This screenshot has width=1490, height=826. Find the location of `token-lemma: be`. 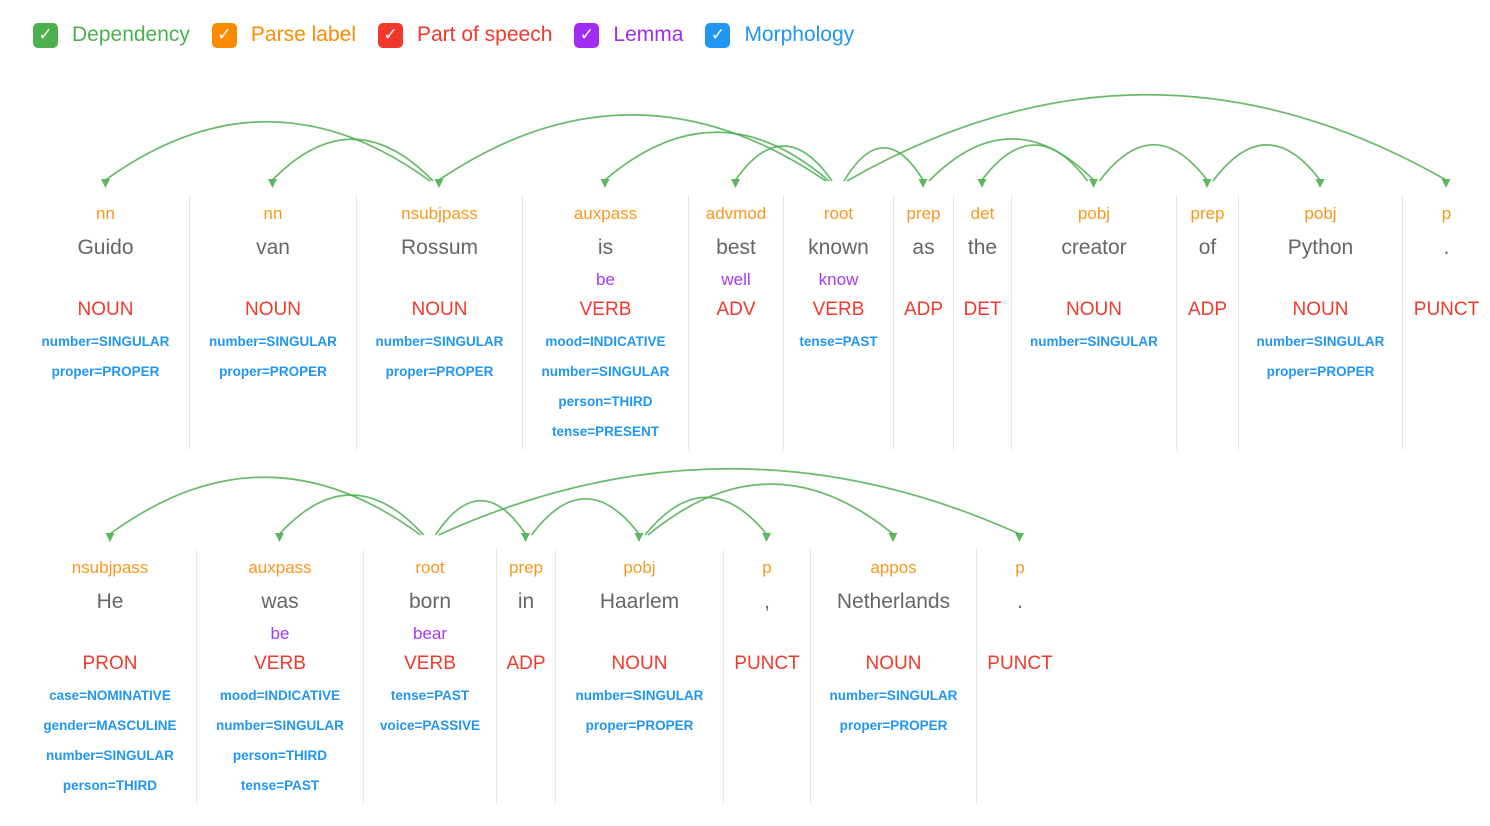

token-lemma: be is located at coordinates (280, 633).